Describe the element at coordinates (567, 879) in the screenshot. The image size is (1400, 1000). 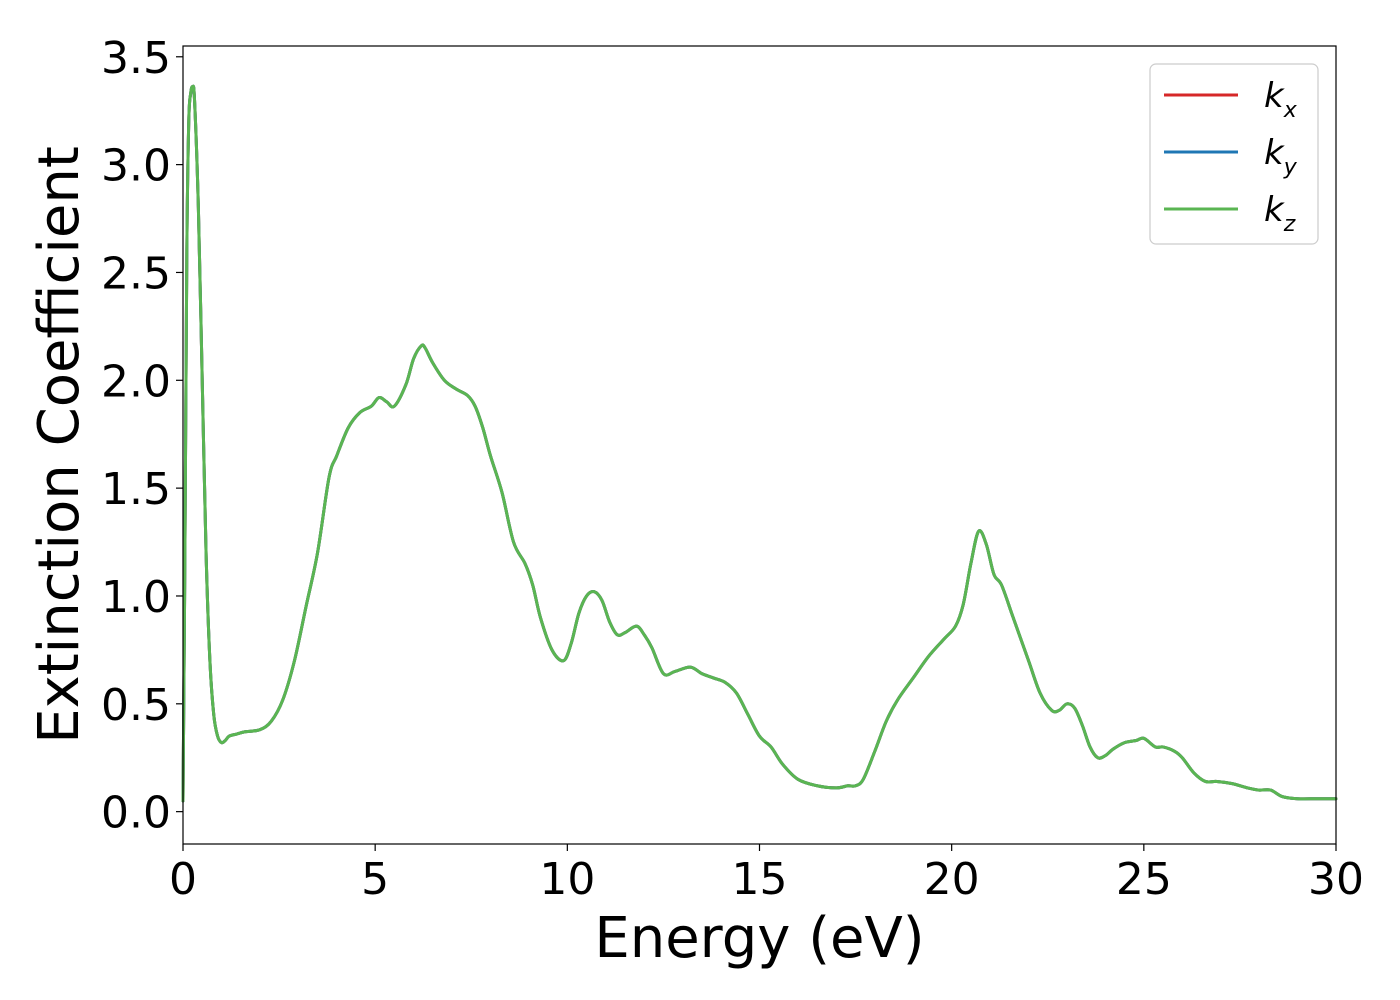
I see `x-tick-label: 10` at that location.